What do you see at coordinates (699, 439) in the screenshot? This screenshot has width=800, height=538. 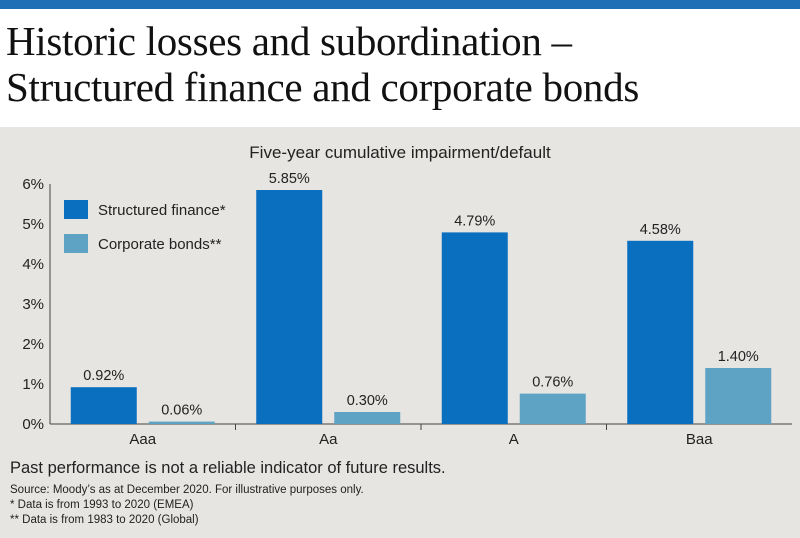 I see `x-tick-label: Baa` at bounding box center [699, 439].